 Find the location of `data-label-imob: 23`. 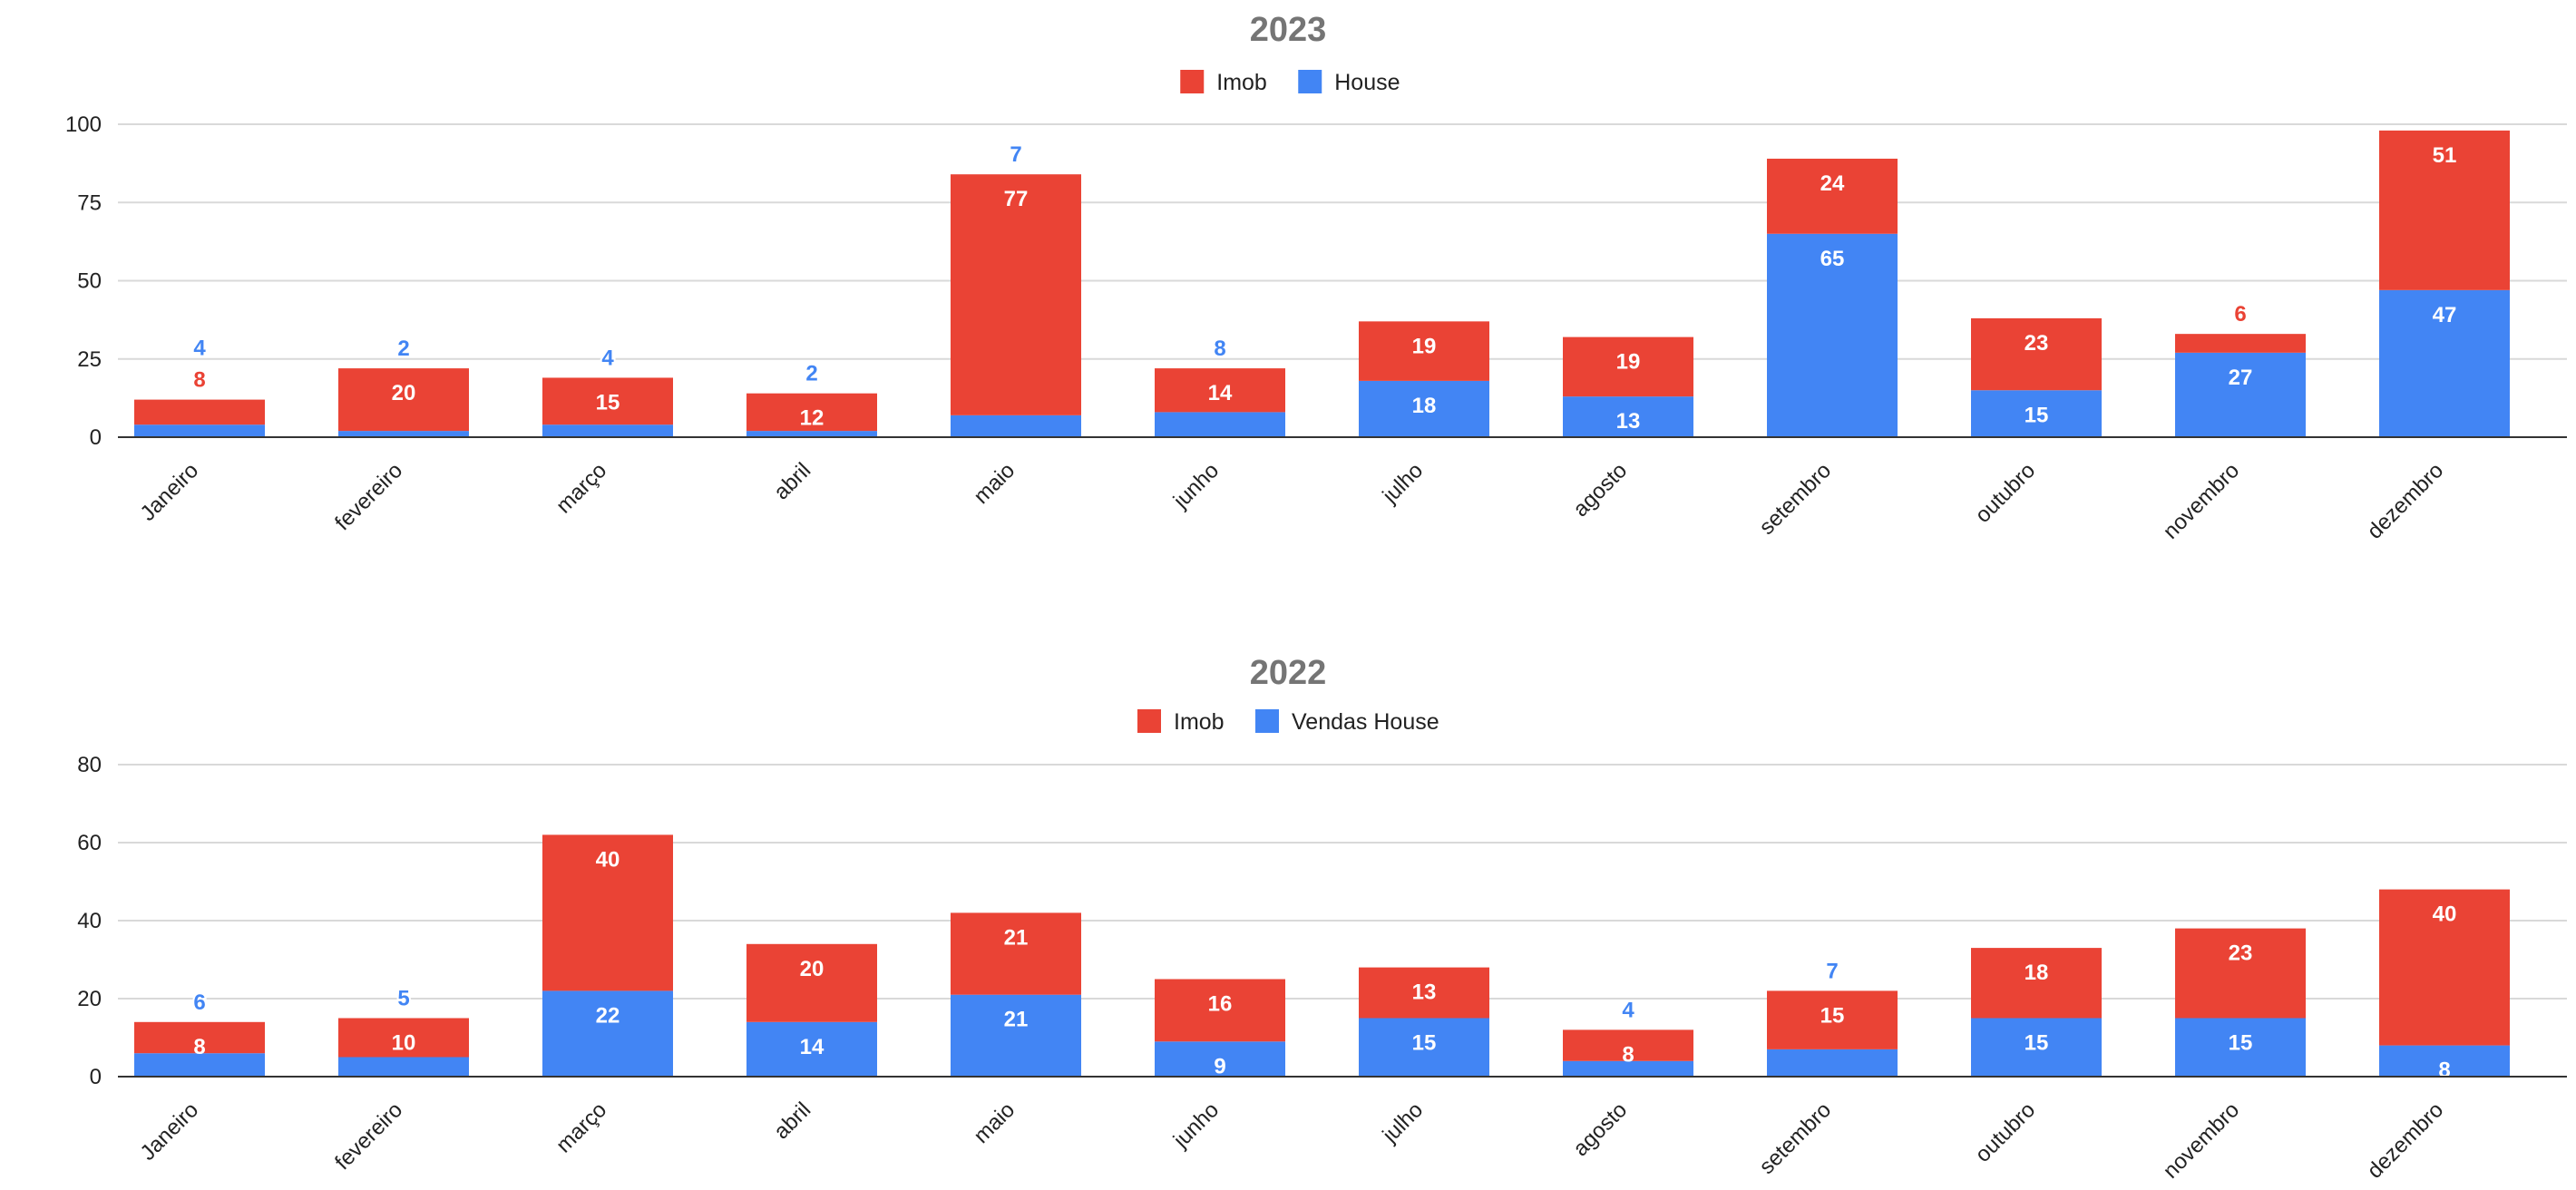

data-label-imob: 23 is located at coordinates (2037, 344).